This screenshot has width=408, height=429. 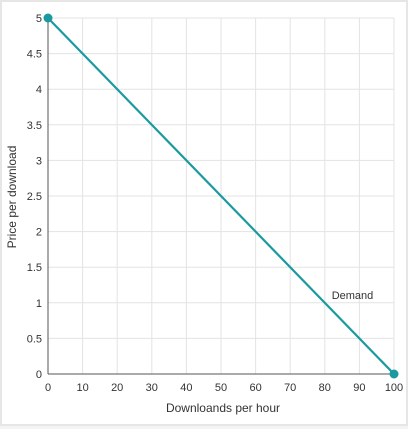 What do you see at coordinates (39, 161) in the screenshot?
I see `y-tick-label: 3` at bounding box center [39, 161].